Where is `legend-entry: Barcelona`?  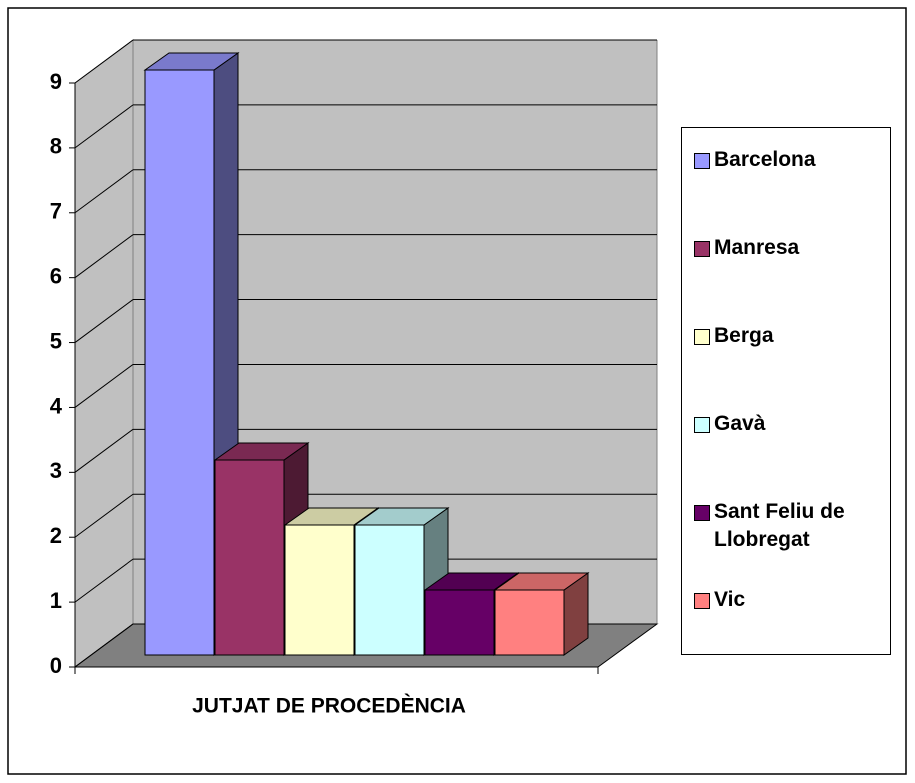
legend-entry: Barcelona is located at coordinates (789, 190).